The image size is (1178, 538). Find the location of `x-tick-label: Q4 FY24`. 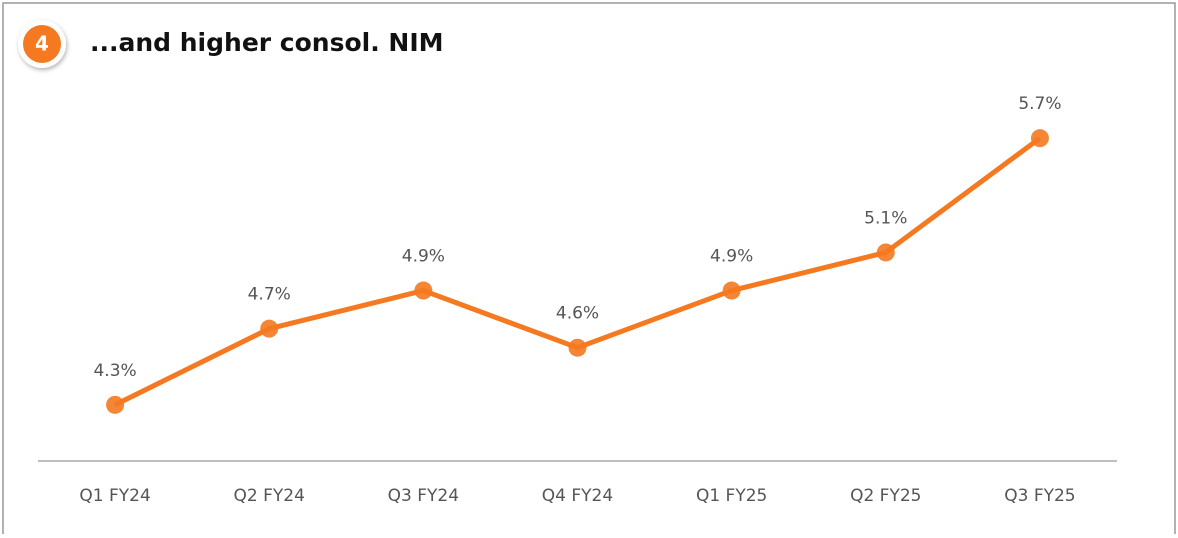

x-tick-label: Q4 FY24 is located at coordinates (577, 496).